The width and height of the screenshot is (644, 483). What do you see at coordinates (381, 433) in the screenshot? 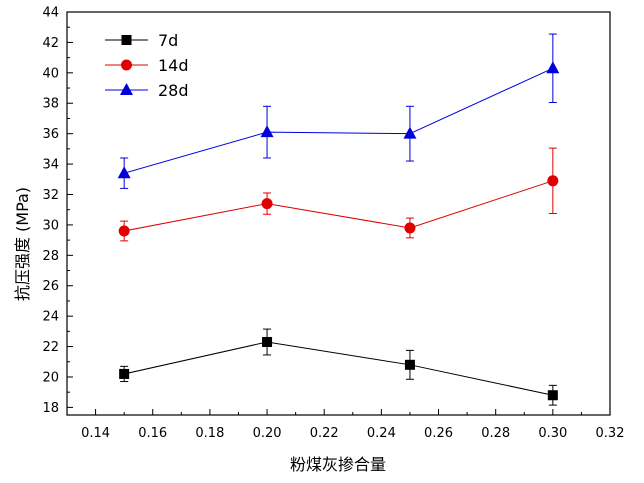
I see `x-tick-label: 0.24` at bounding box center [381, 433].